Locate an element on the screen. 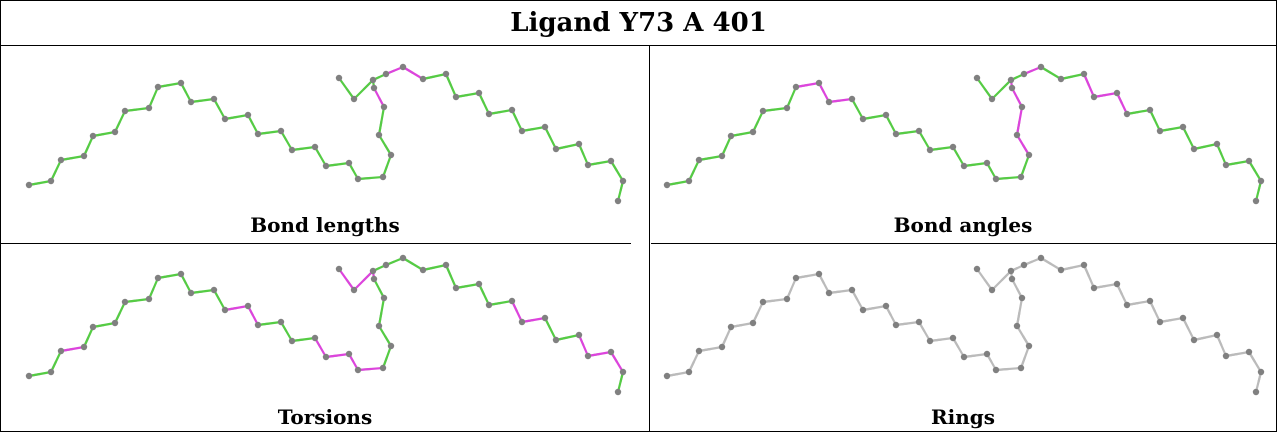 This screenshot has height=432, width=1277. row-divider-right is located at coordinates (963, 243).